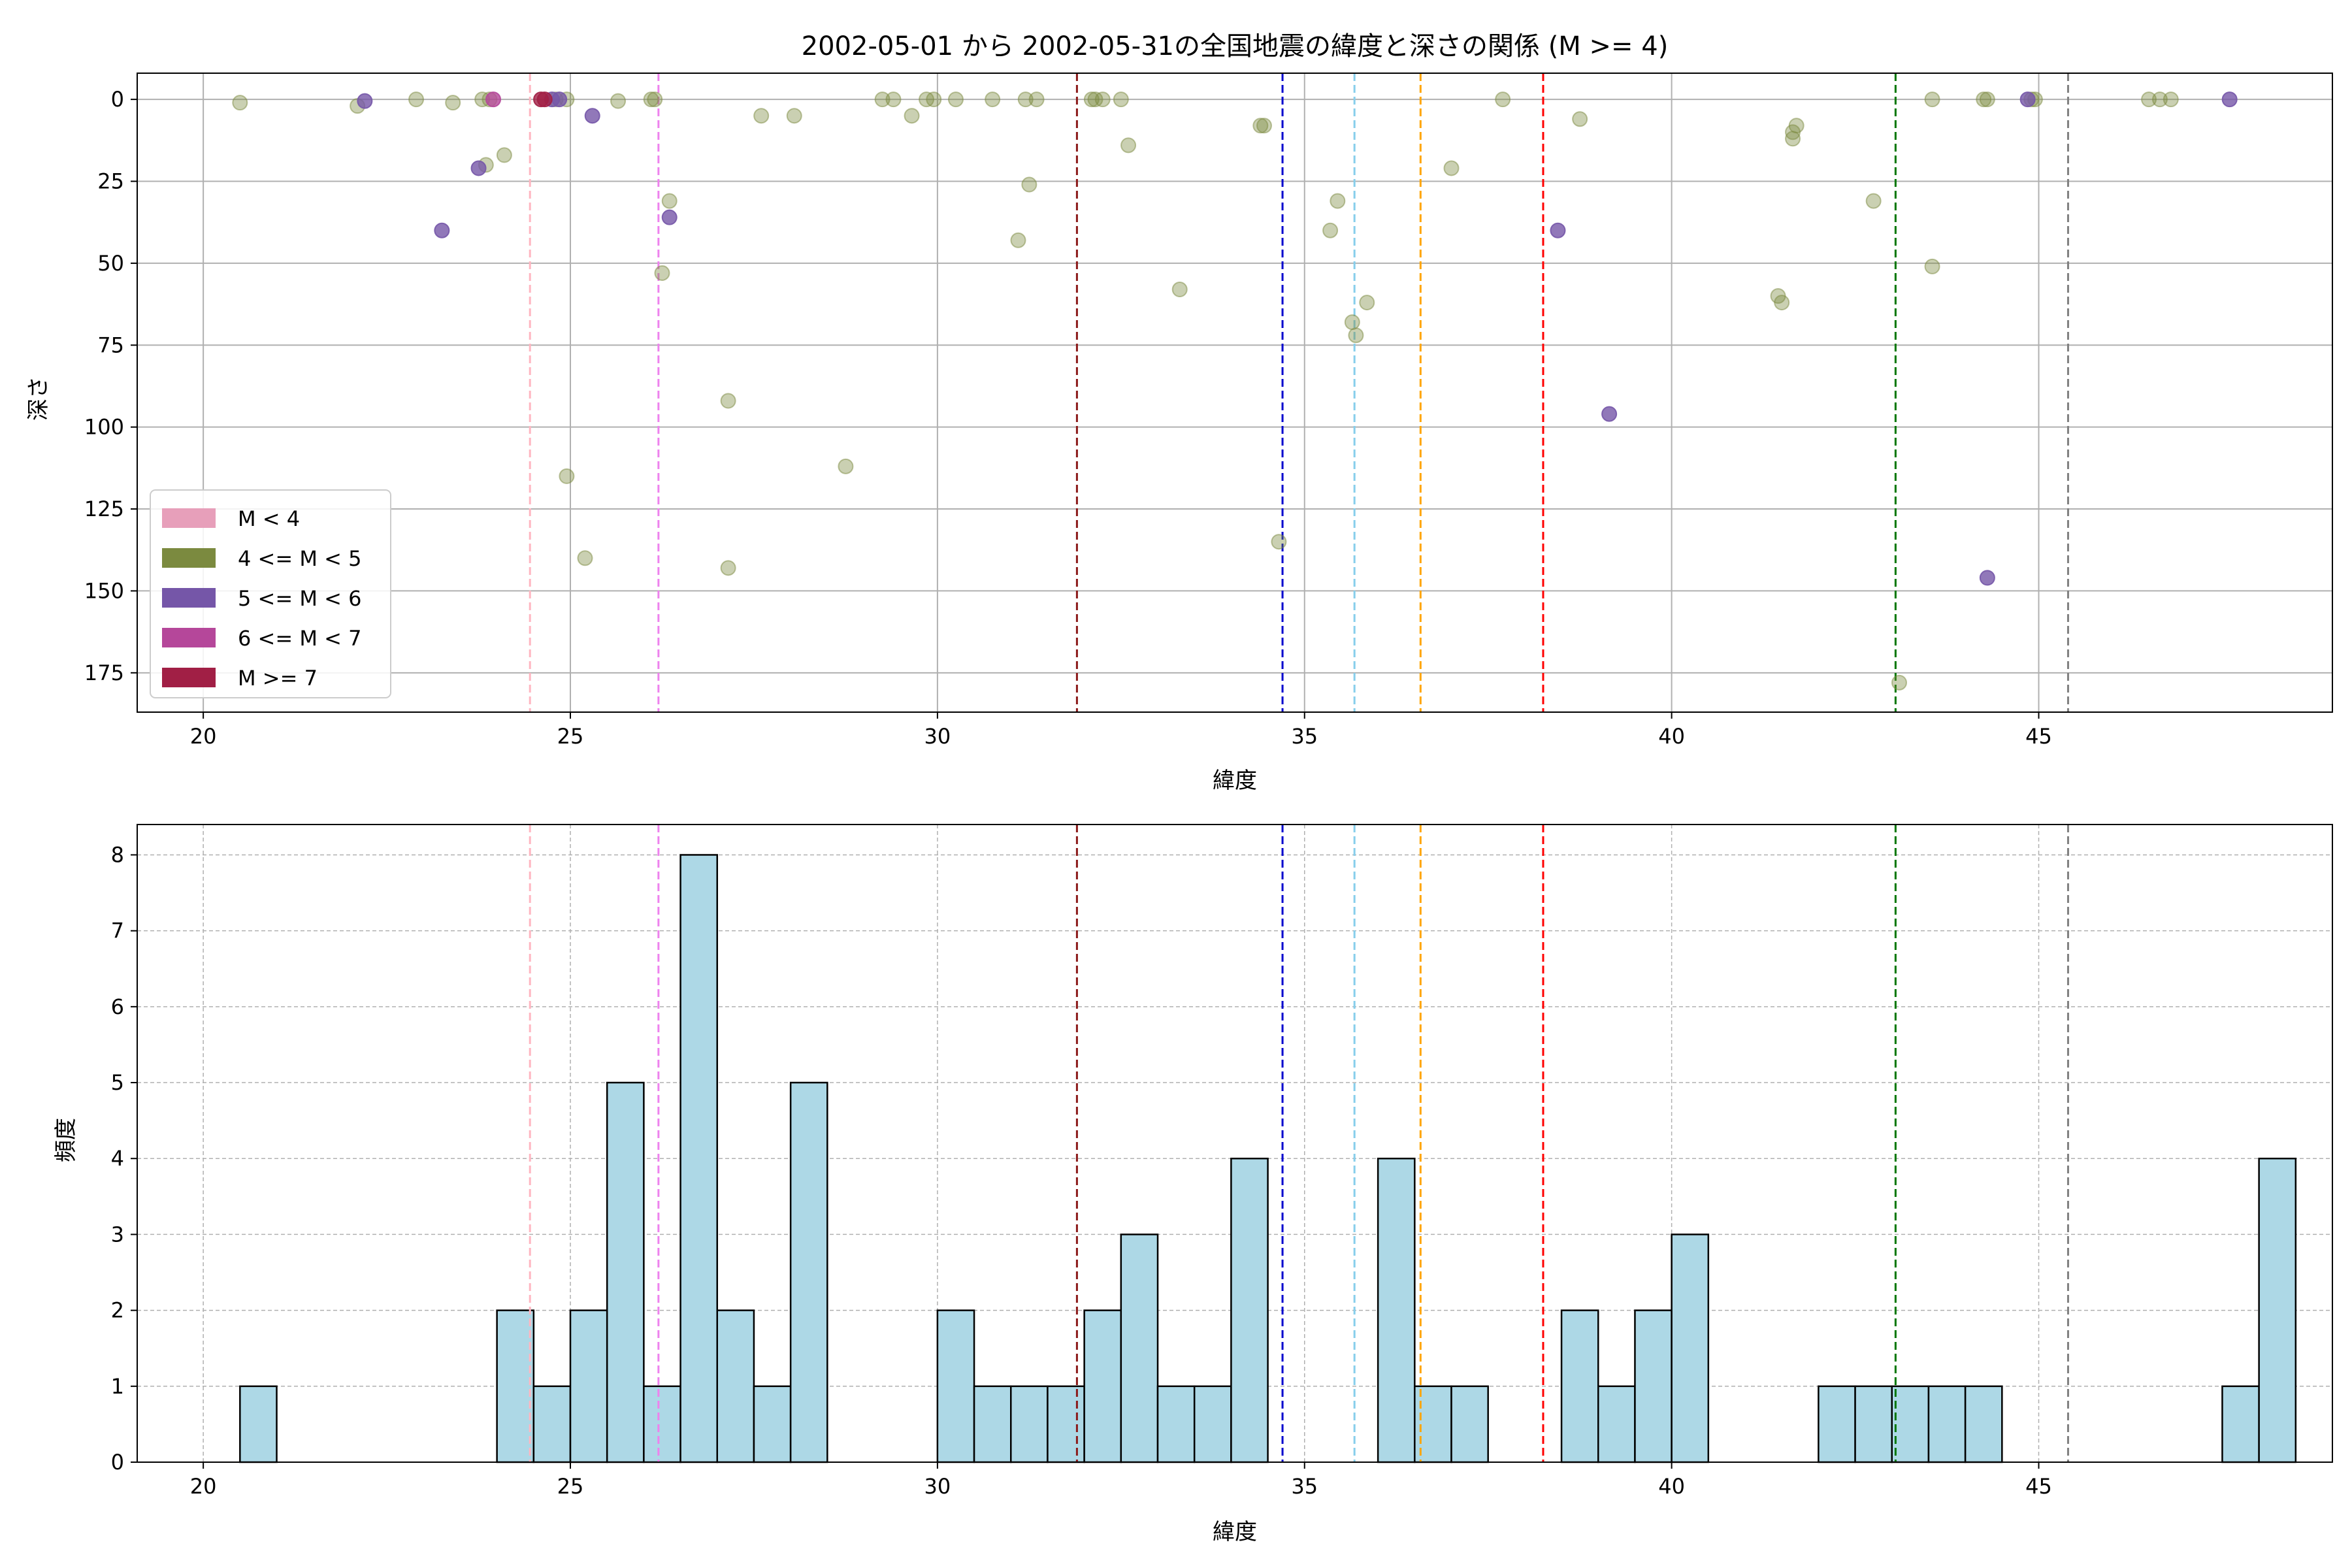 The image size is (2352, 1568). Describe the element at coordinates (117, 1386) in the screenshot. I see `histogram-y-tick-label: 1` at that location.